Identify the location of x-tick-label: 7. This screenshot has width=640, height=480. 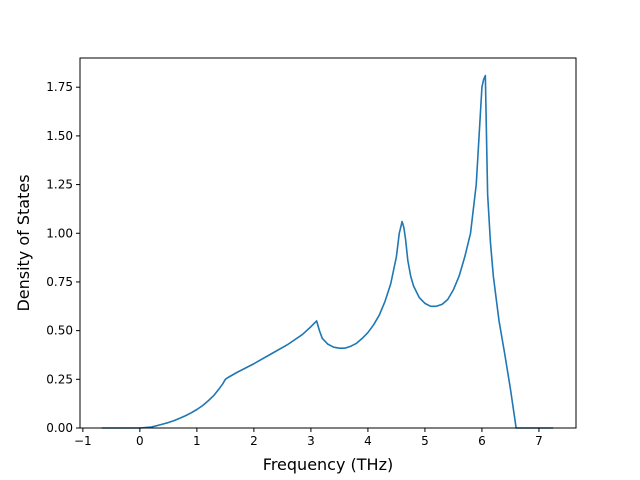
(539, 441).